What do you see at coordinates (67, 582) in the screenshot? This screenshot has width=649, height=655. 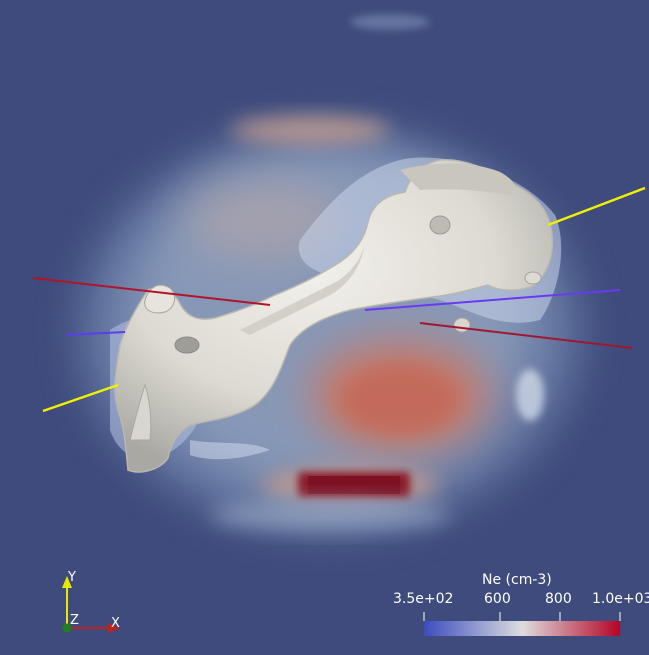 I see `y-axis-arrow` at bounding box center [67, 582].